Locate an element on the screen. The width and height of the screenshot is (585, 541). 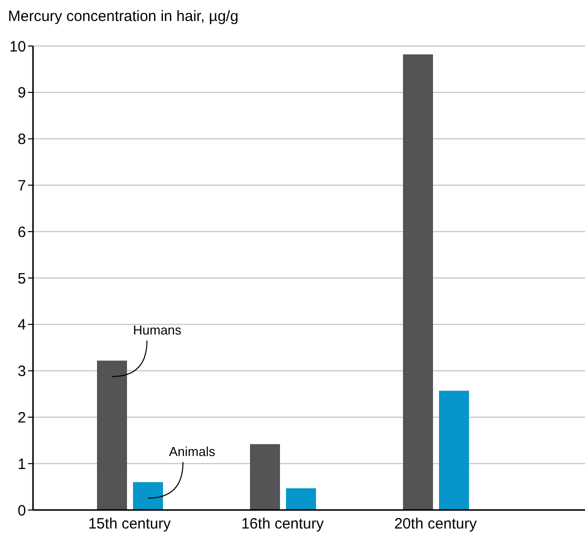
y-tick-label: 0 is located at coordinates (22, 511).